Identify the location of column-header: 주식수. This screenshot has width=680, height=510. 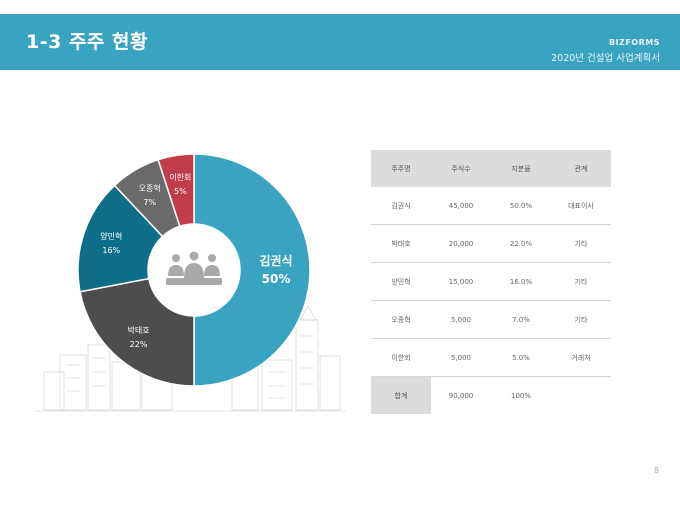
(461, 168).